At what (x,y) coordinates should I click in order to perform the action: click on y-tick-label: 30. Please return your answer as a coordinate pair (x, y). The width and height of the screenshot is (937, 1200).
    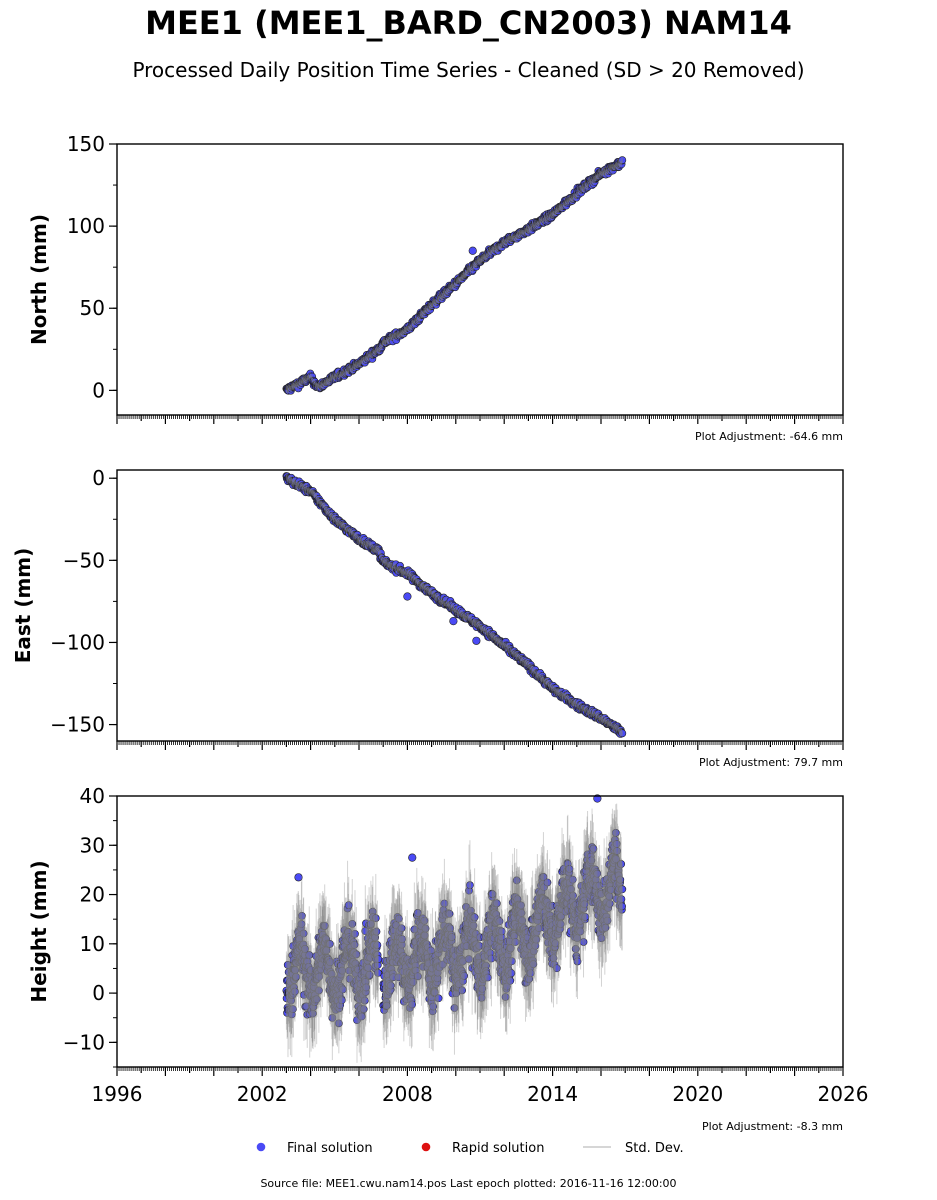
    Looking at the image, I should click on (92, 845).